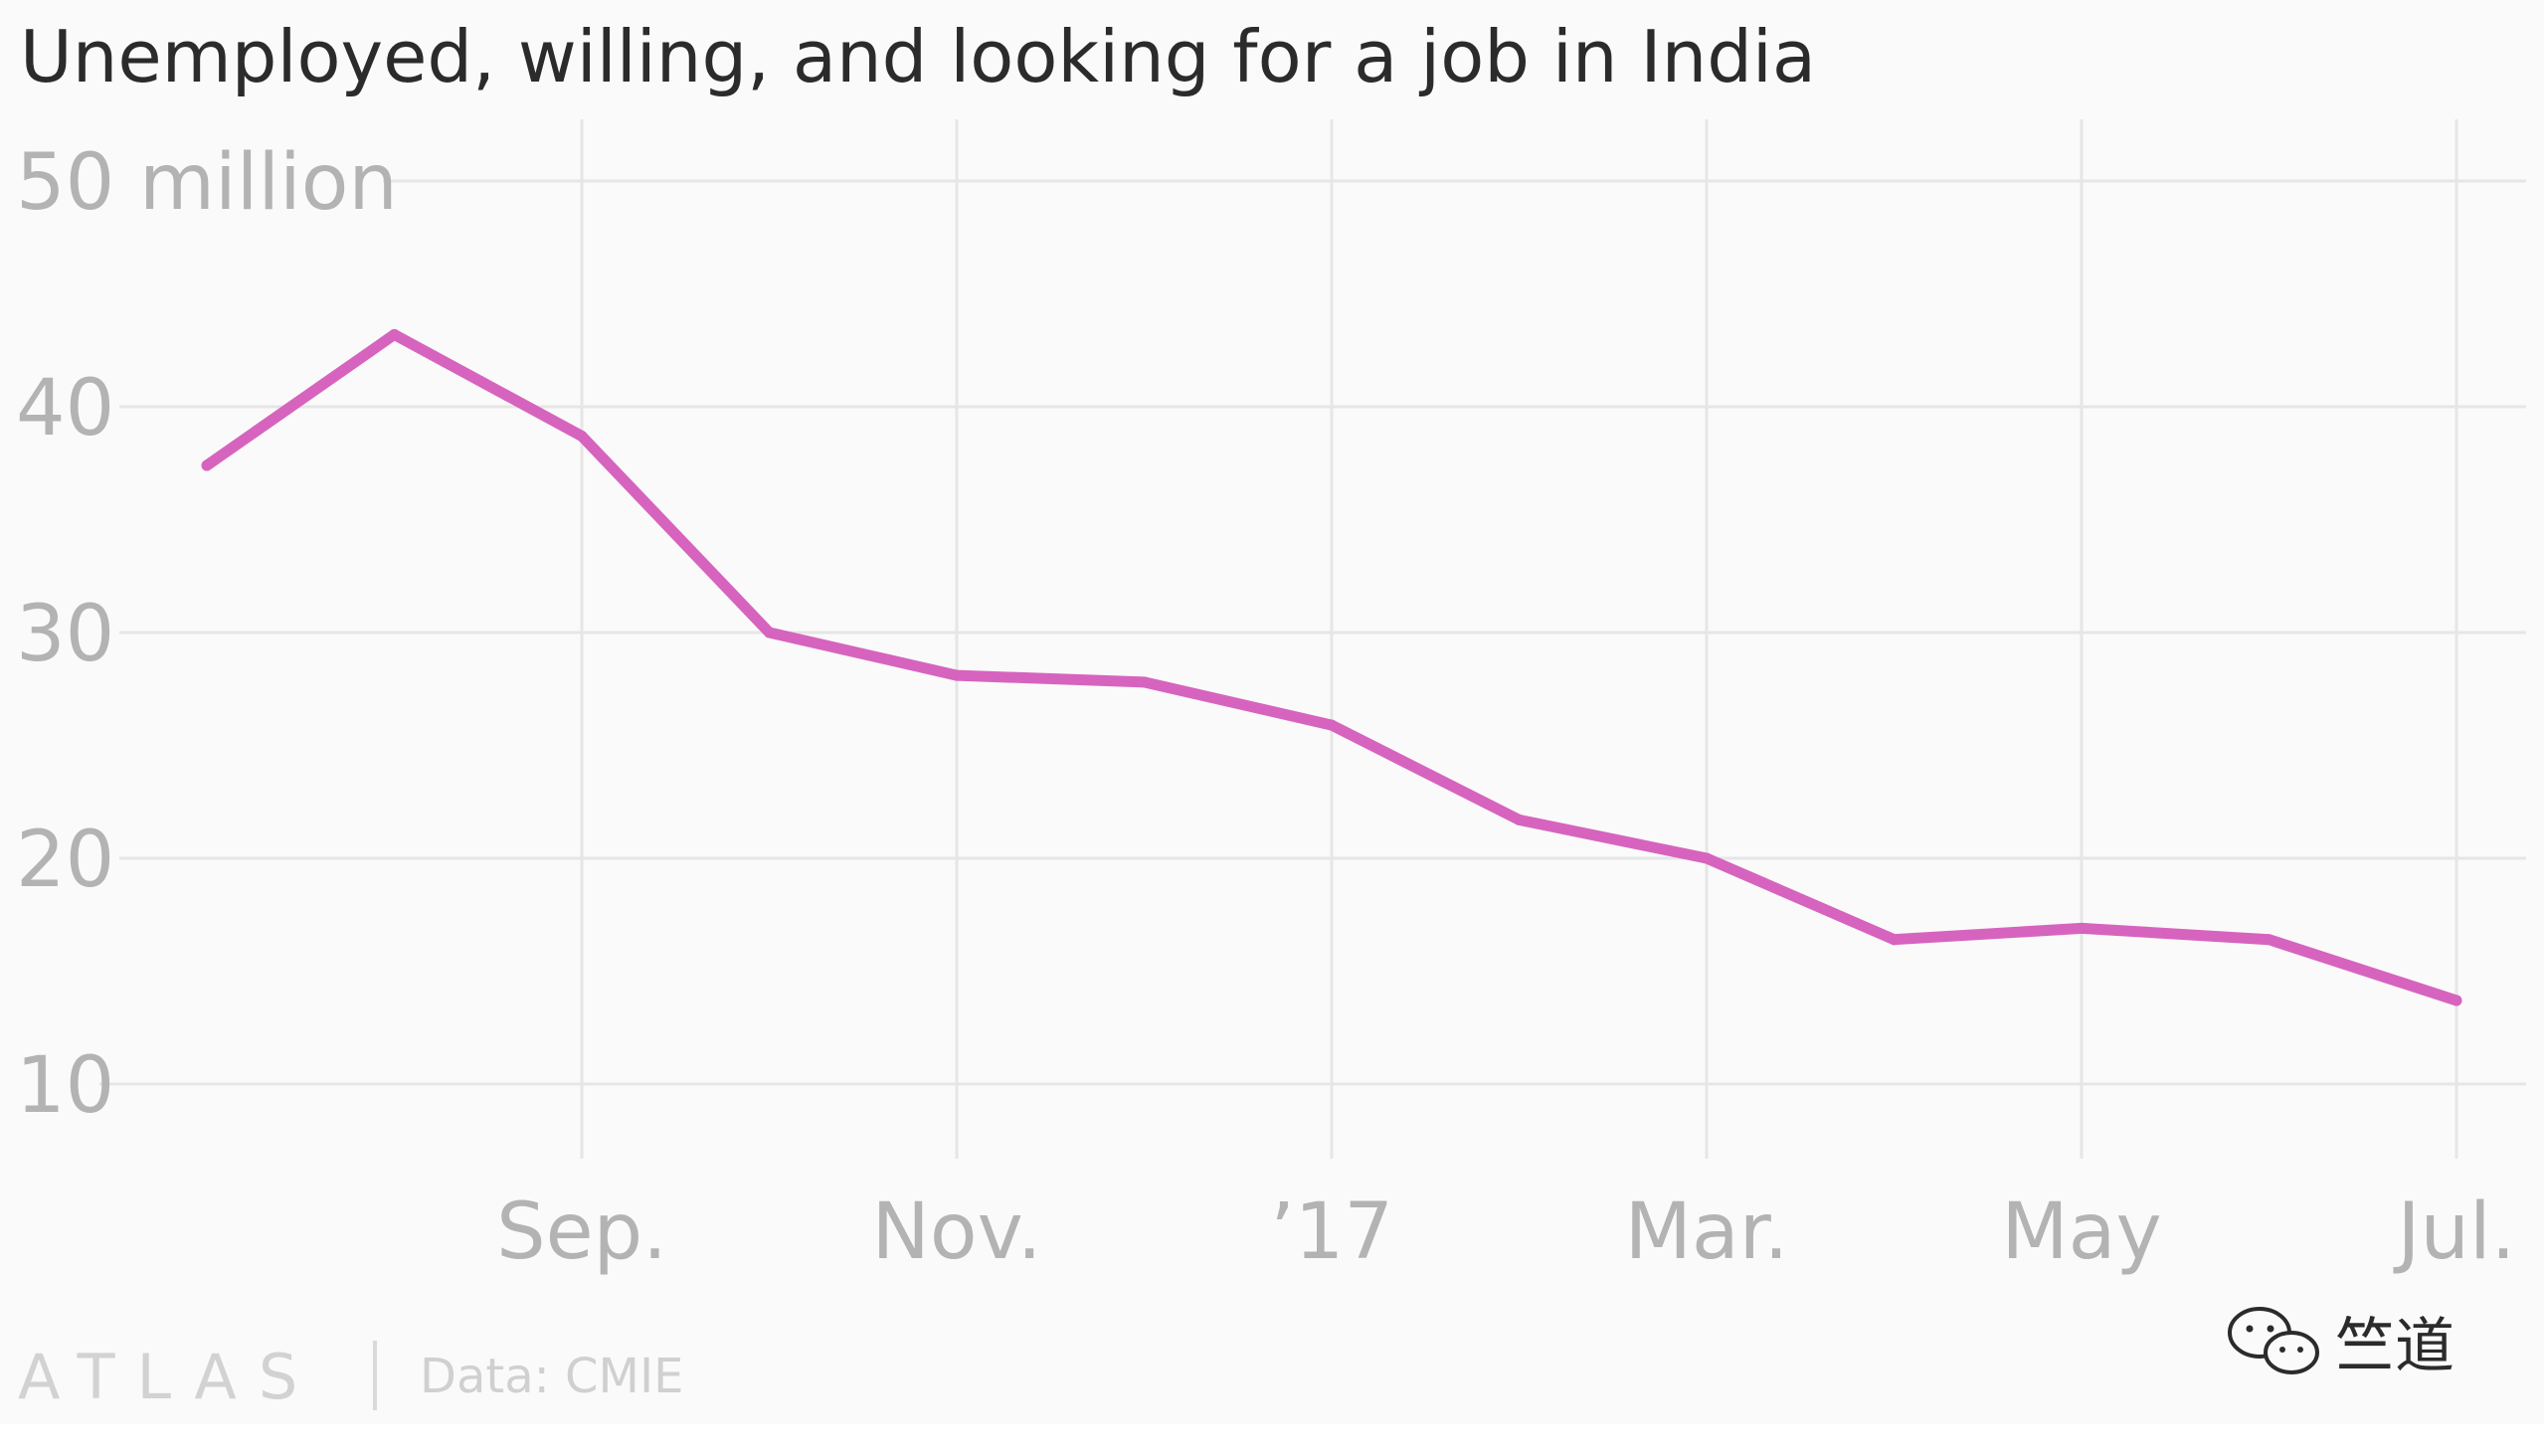 Image resolution: width=2544 pixels, height=1456 pixels. Describe the element at coordinates (207, 183) in the screenshot. I see `y-tick-label: 50 million` at that location.